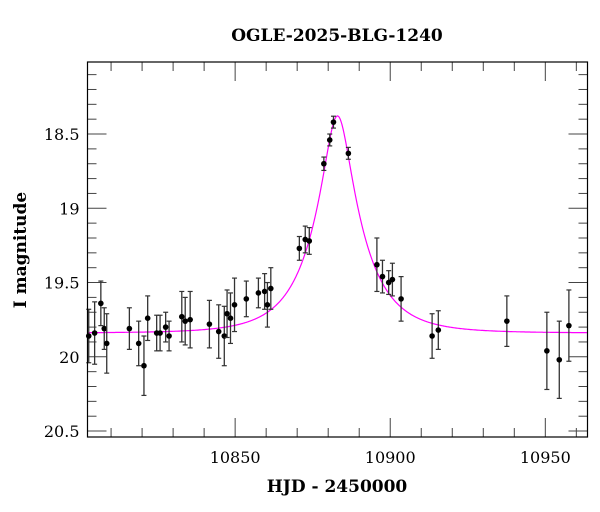  Describe the element at coordinates (545, 457) in the screenshot. I see `x-tick-label: 10950` at that location.